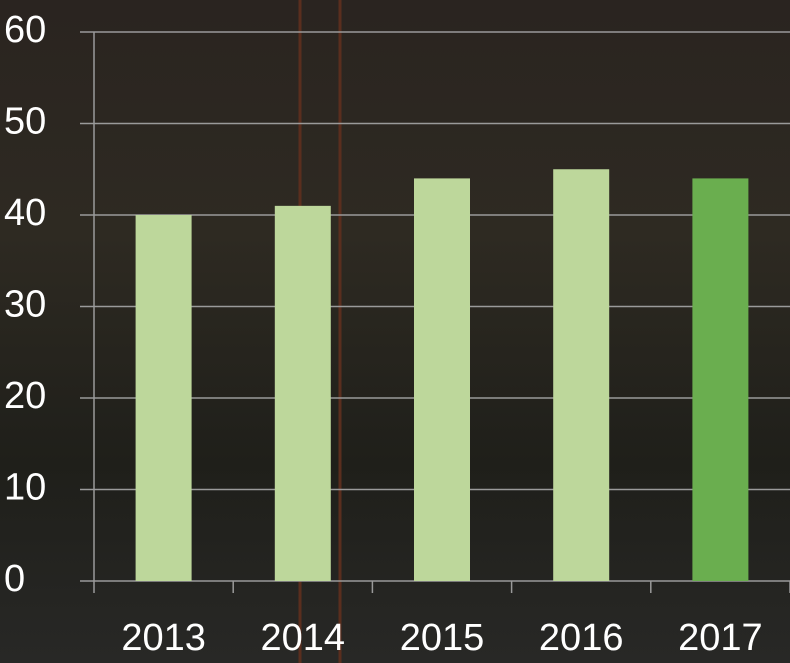 This screenshot has height=663, width=790. What do you see at coordinates (581, 638) in the screenshot?
I see `x-tick-label: 2016` at bounding box center [581, 638].